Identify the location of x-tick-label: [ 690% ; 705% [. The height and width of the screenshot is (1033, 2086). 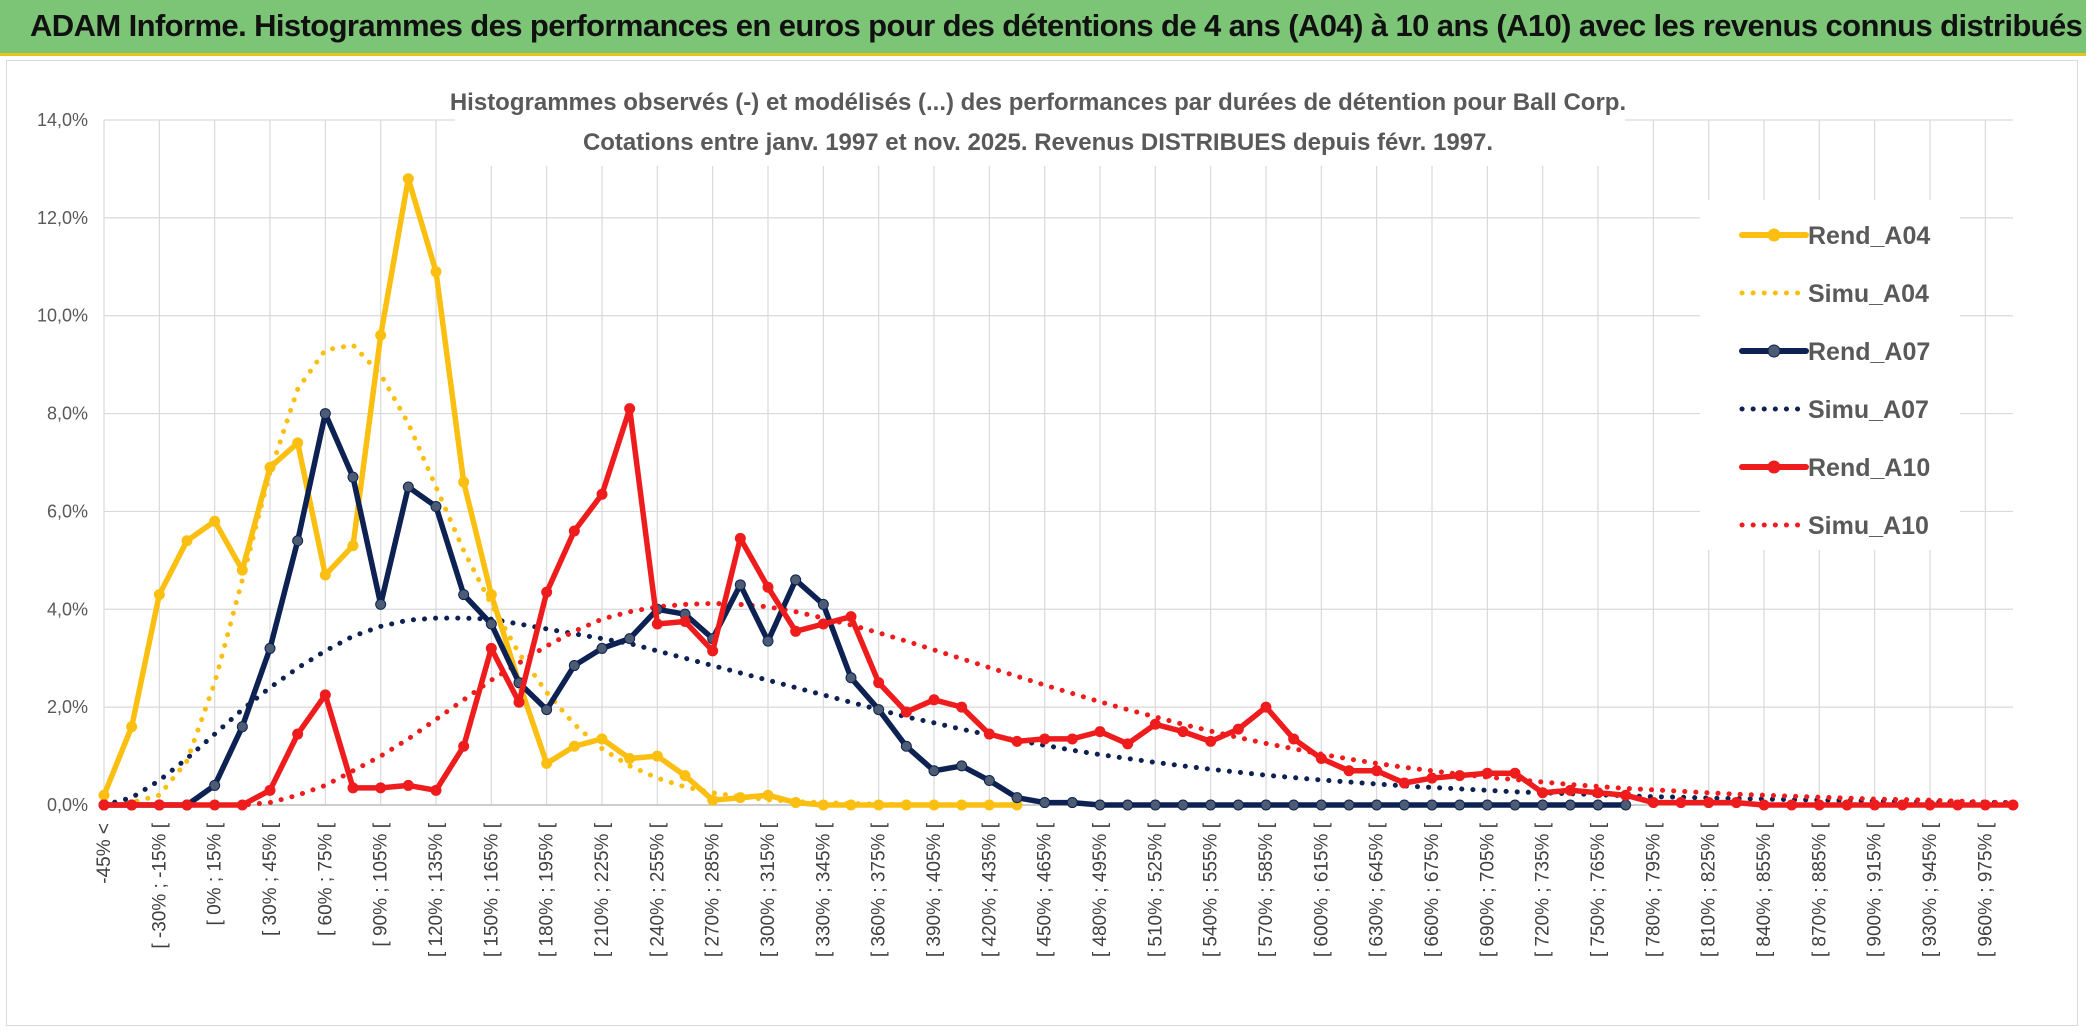
(1487, 889).